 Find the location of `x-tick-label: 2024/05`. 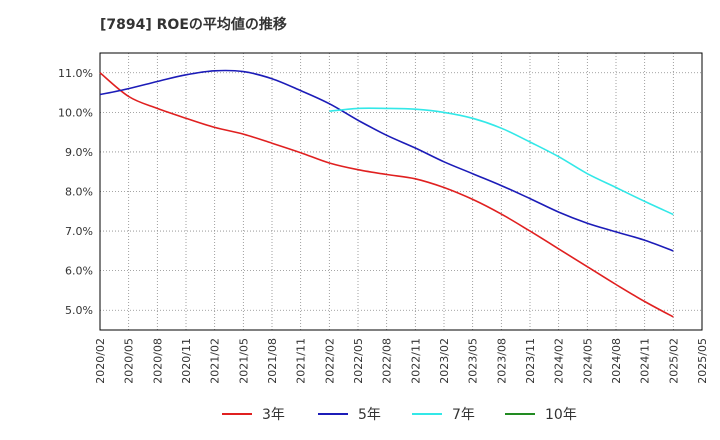

x-tick-label: 2024/05 is located at coordinates (587, 361).